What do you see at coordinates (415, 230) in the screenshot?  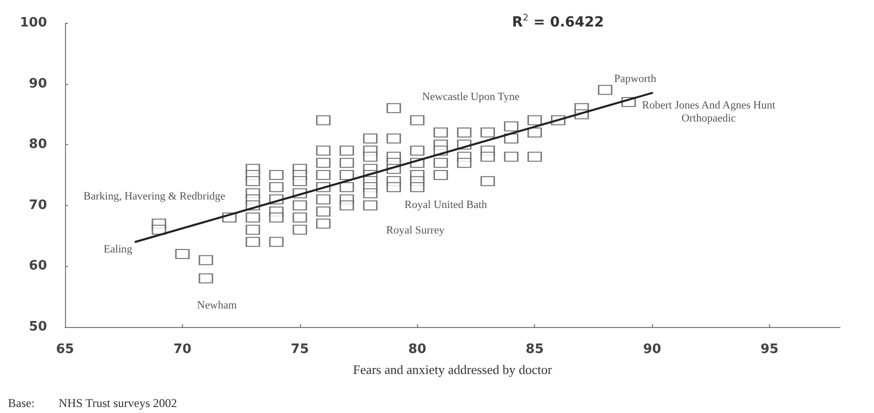 I see `annotation: Royal Surrey` at bounding box center [415, 230].